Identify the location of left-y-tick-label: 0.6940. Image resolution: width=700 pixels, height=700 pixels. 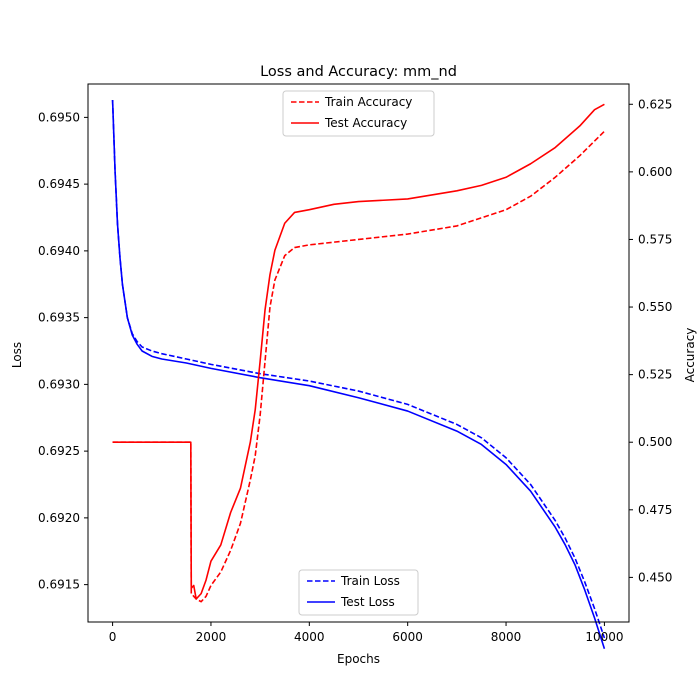
(59, 251).